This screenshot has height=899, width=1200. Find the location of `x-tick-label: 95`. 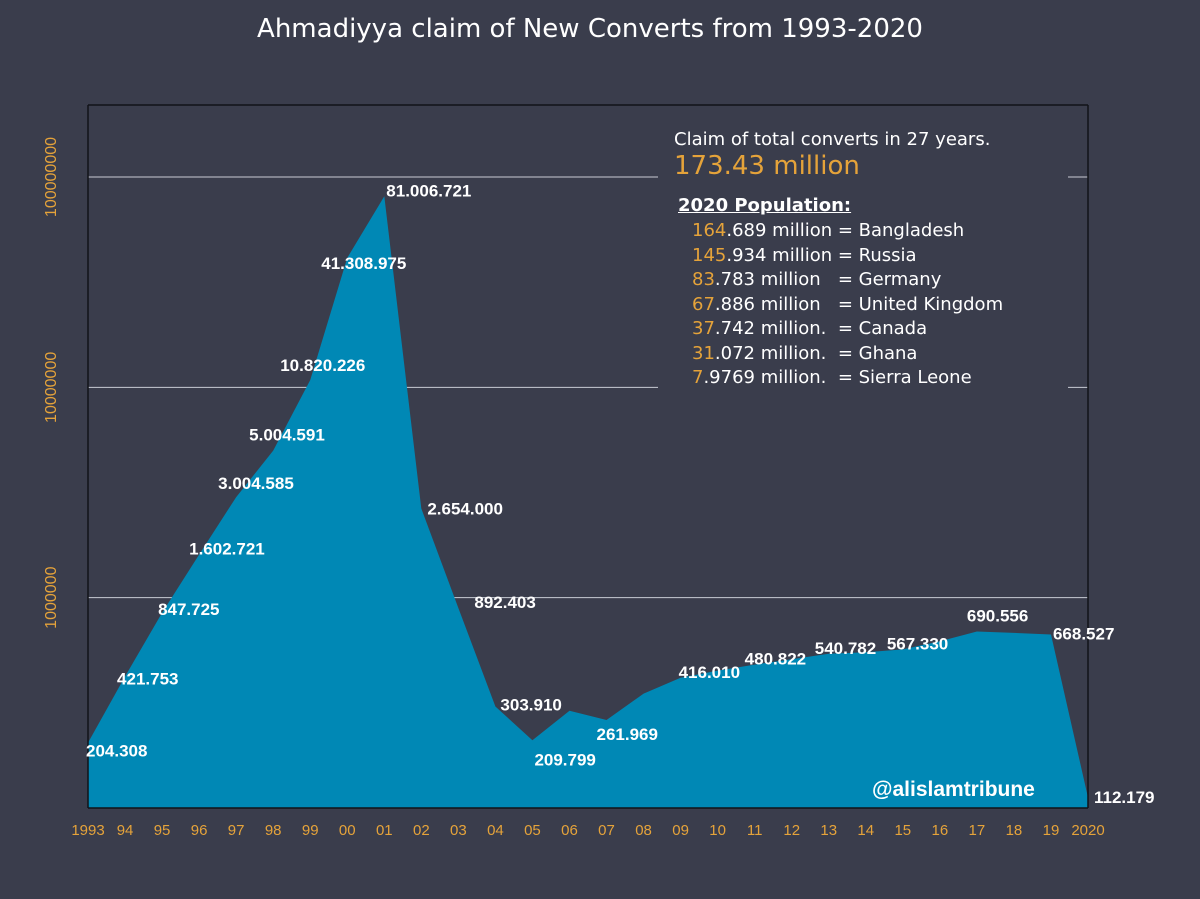

x-tick-label: 95 is located at coordinates (162, 830).